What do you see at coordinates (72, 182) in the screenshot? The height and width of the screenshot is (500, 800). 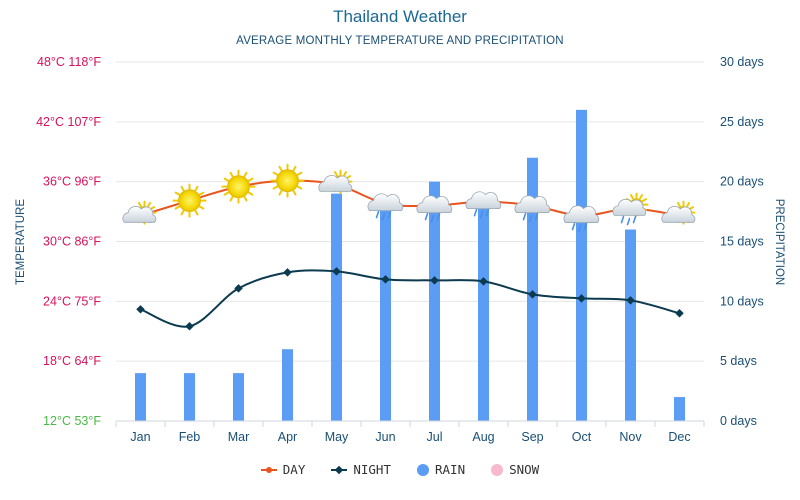 I see `left-tick-label: 36°C 96°F` at bounding box center [72, 182].